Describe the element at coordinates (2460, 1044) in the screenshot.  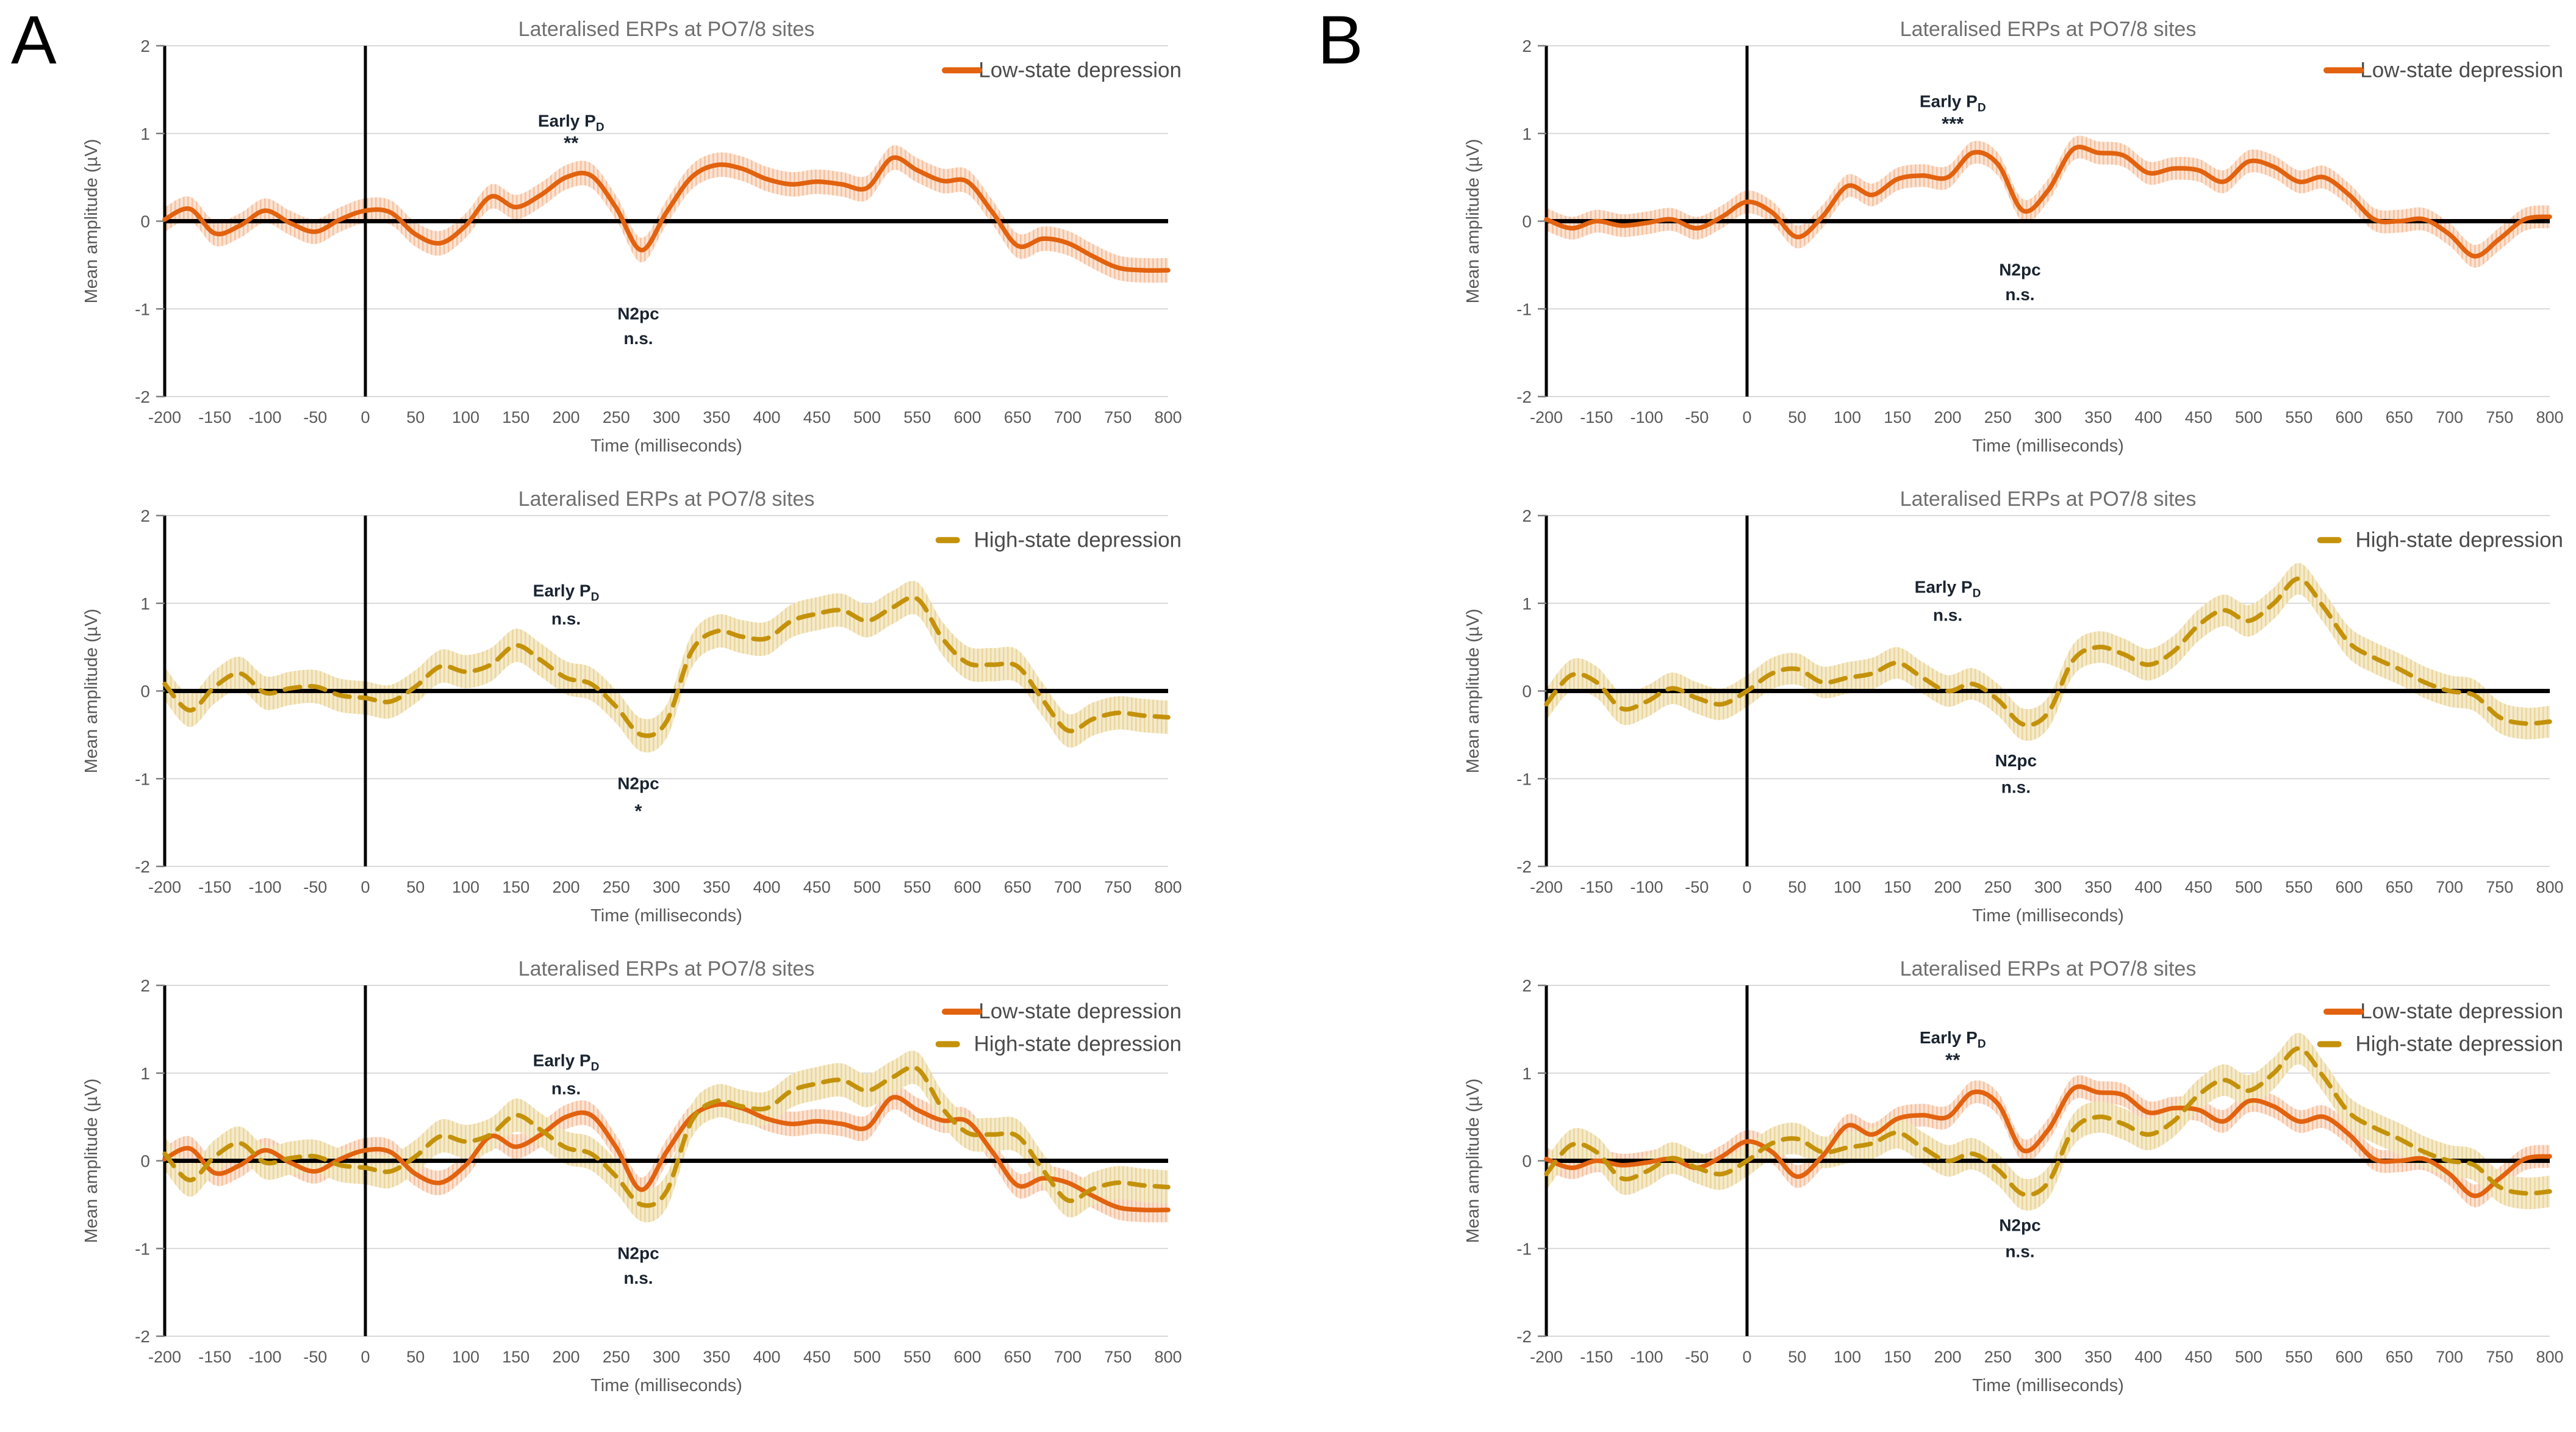
I see `legend-label-high-state: High-state depression` at that location.